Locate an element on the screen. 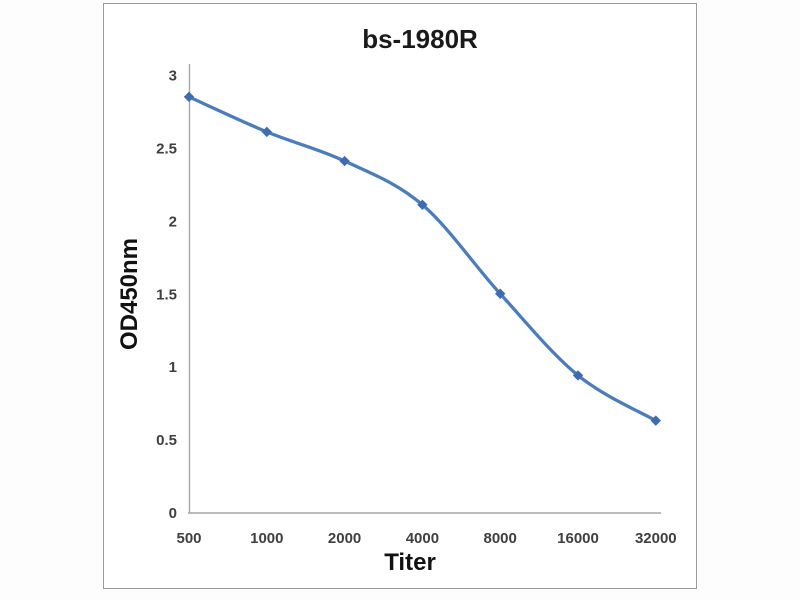 Image resolution: width=800 pixels, height=600 pixels. x-tick-label: 4000 is located at coordinates (422, 538).